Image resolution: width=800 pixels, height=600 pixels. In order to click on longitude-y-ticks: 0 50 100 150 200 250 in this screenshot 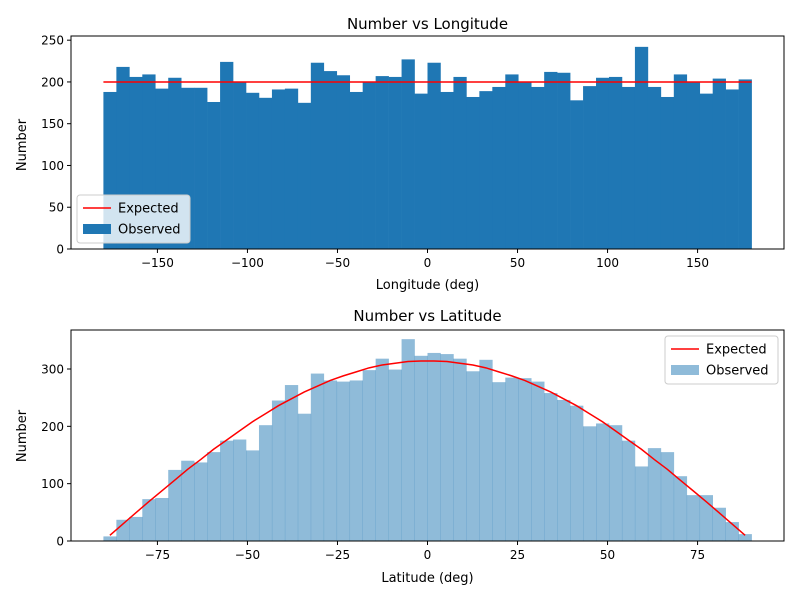, I will do `click(56, 145)`.